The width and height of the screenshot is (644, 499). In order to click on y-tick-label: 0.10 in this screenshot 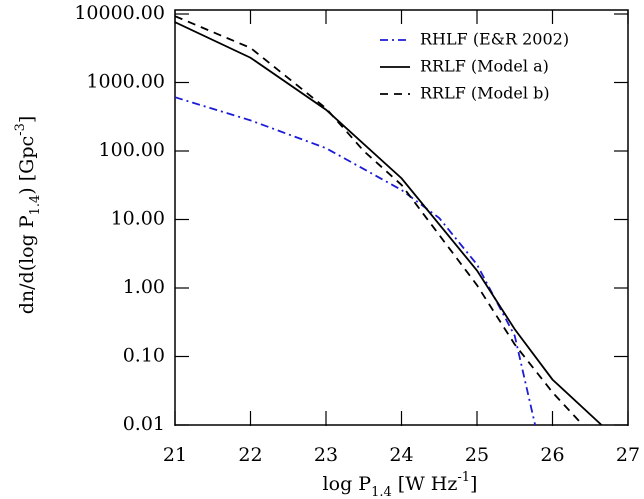, I will do `click(144, 356)`.